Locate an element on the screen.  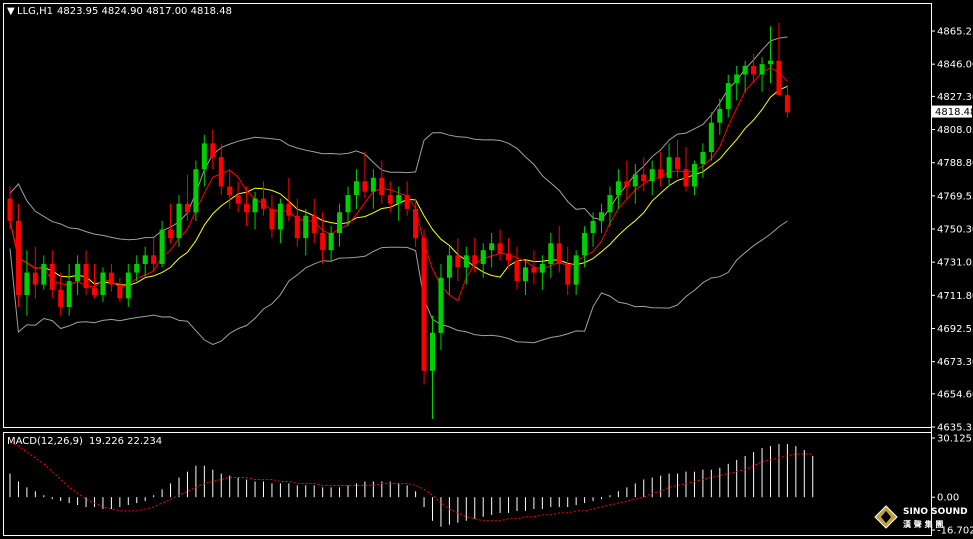
macd-histogram is located at coordinates (411, 485).